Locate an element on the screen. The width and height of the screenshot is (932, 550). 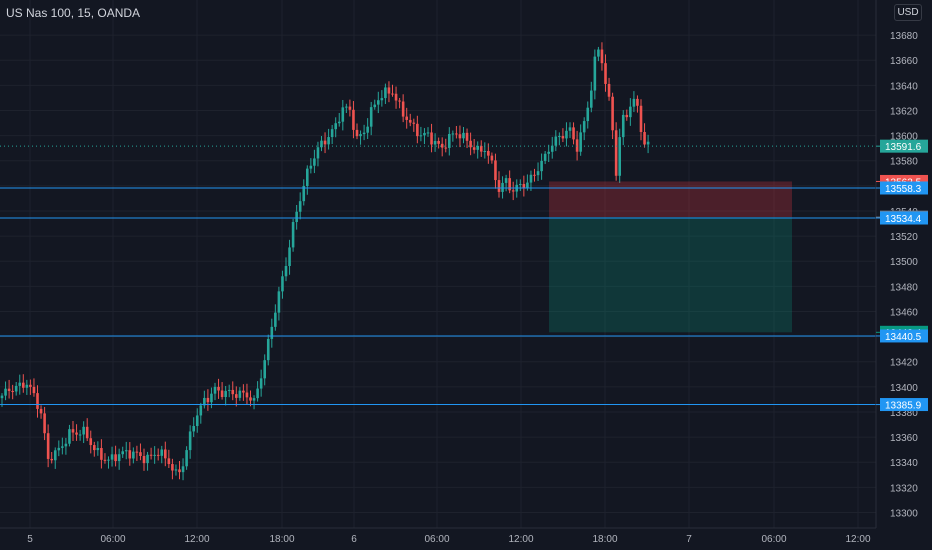
time-tick-label: 06:00 is located at coordinates (112, 539).